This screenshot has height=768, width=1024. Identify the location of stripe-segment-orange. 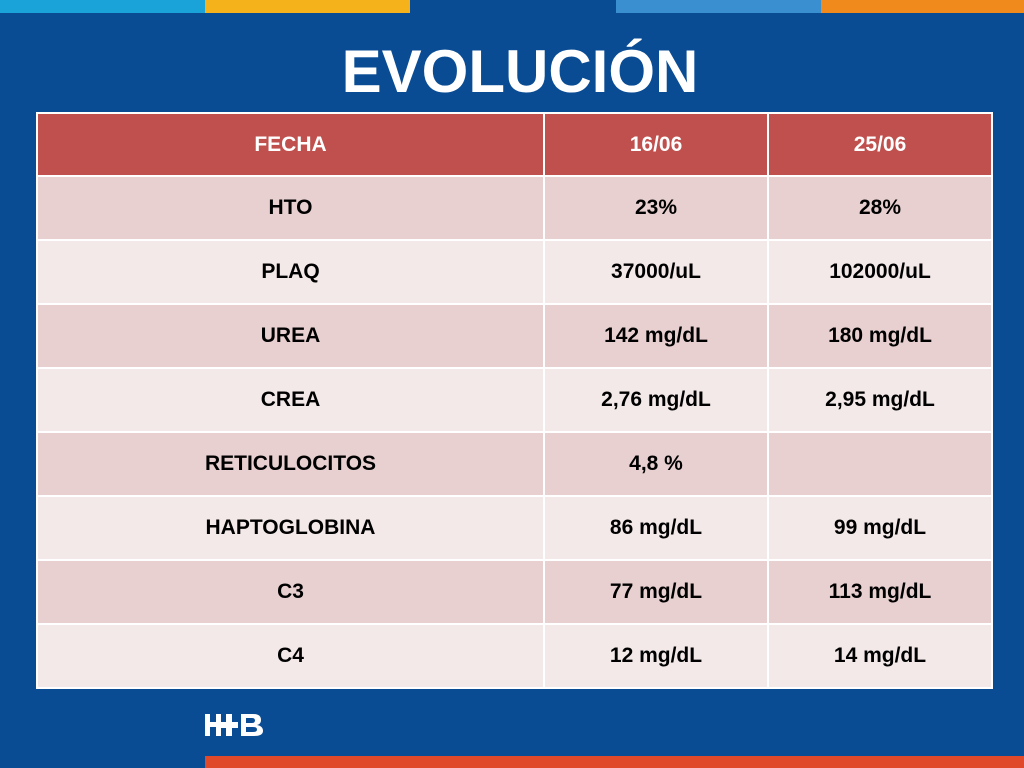
(922, 6).